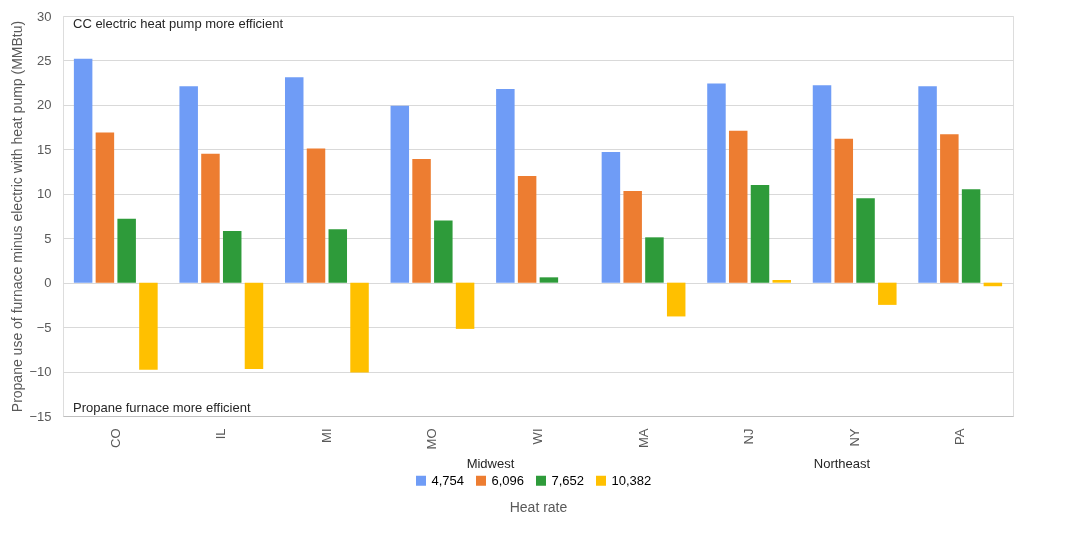  What do you see at coordinates (48, 238) in the screenshot?
I see `y-tick-label: 5` at bounding box center [48, 238].